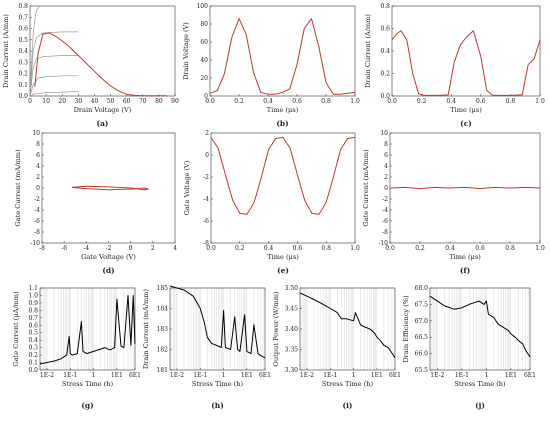  What do you see at coordinates (206, 243) in the screenshot?
I see `y-tick-label: -8` at bounding box center [206, 243].